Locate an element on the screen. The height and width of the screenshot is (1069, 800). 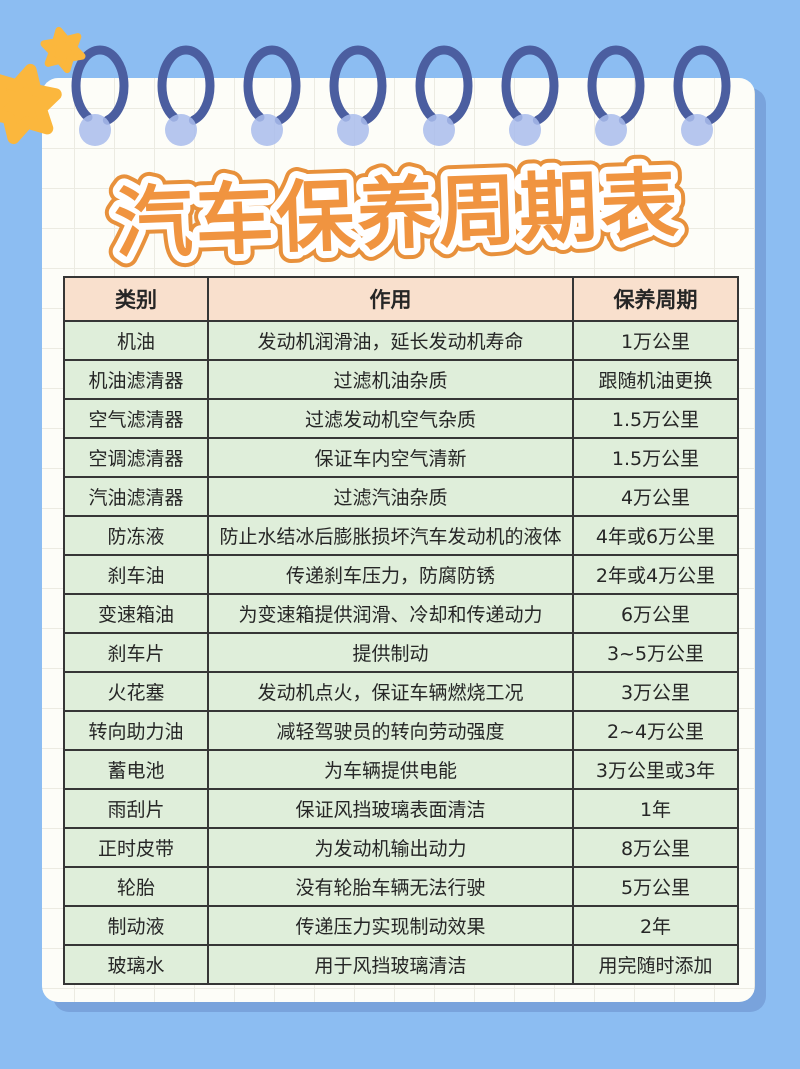
table-row: 制动液 传递压力实现制动效果 2年 is located at coordinates (401, 925).